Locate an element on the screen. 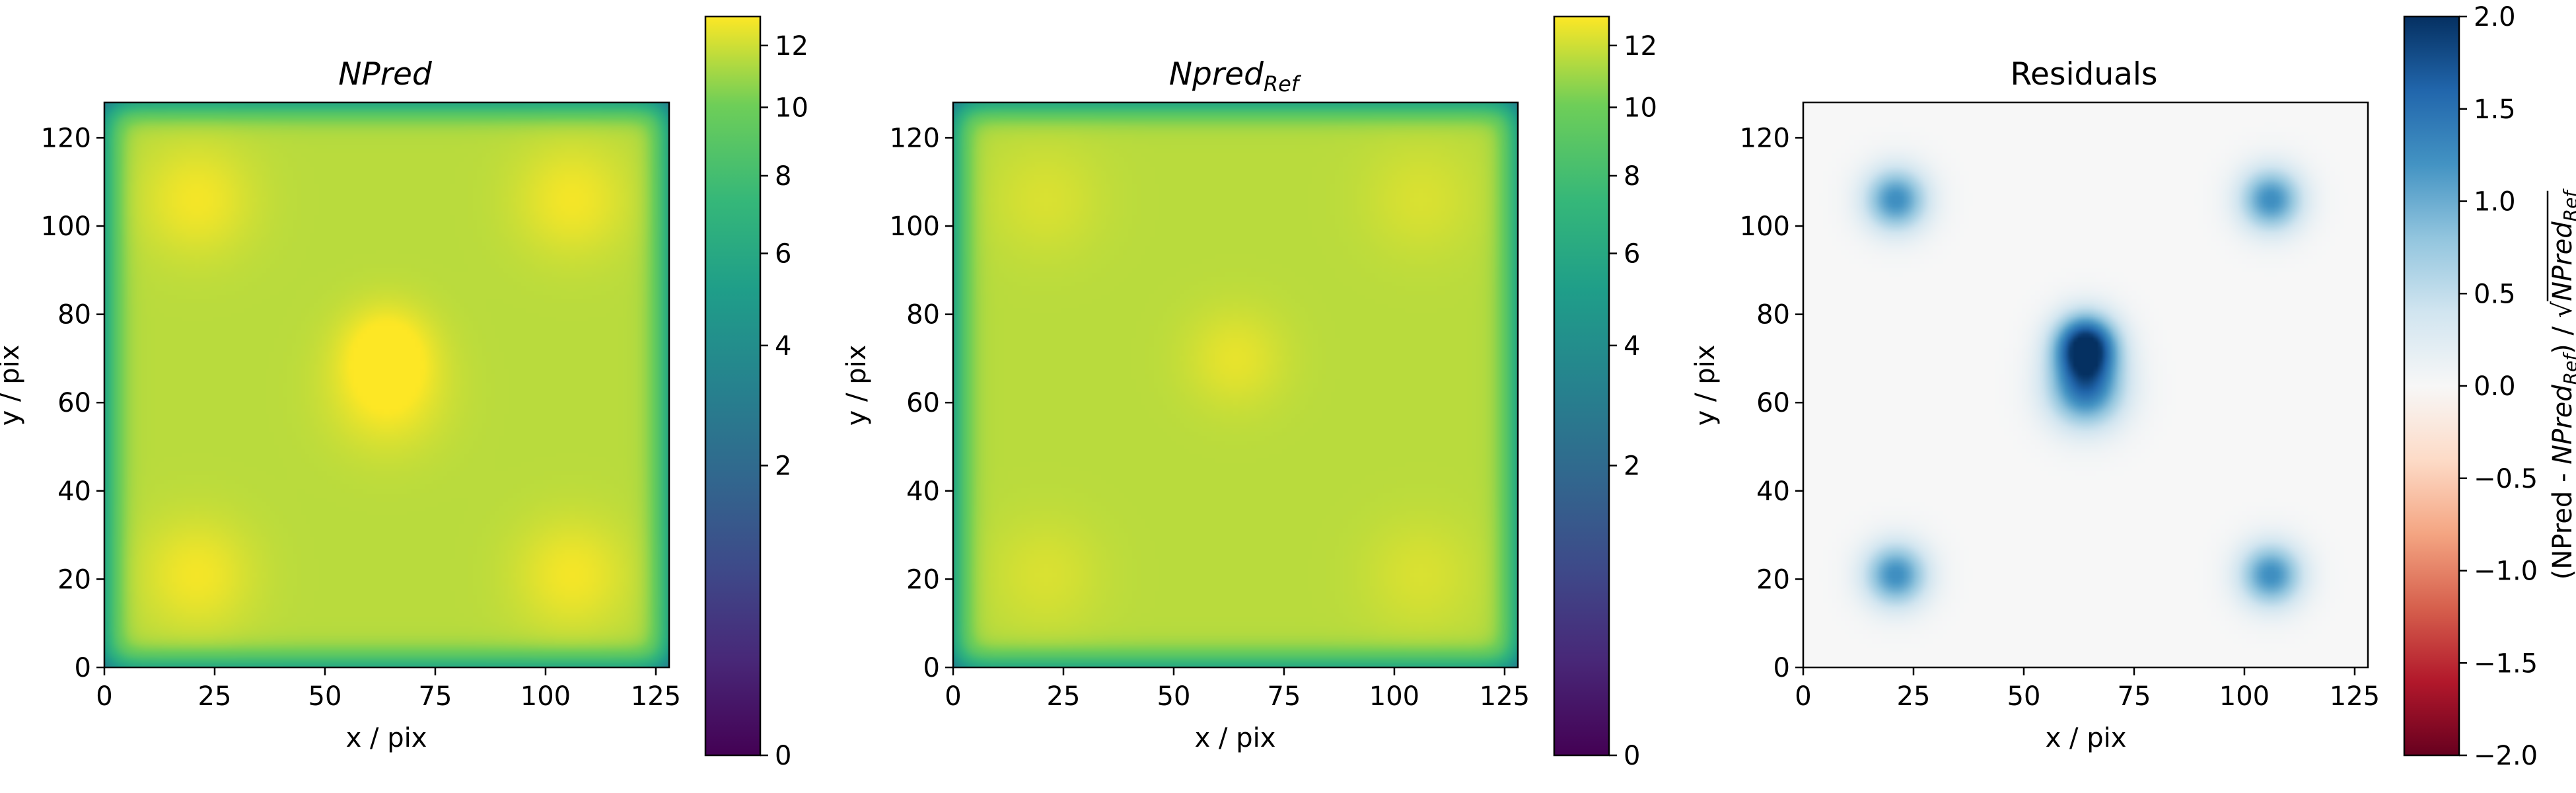 This screenshot has height=793, width=2576. colorbar-tick-label: 0.0 is located at coordinates (2495, 387).